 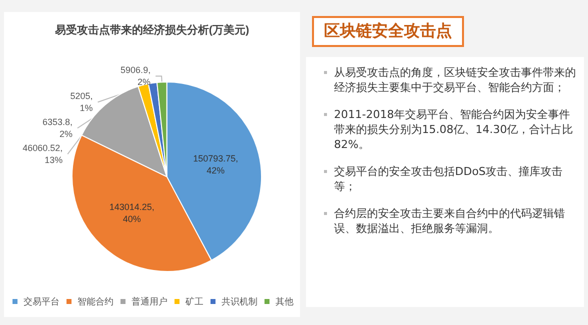 What do you see at coordinates (131, 213) in the screenshot?
I see `data-label: 143014.25, 40%` at bounding box center [131, 213].